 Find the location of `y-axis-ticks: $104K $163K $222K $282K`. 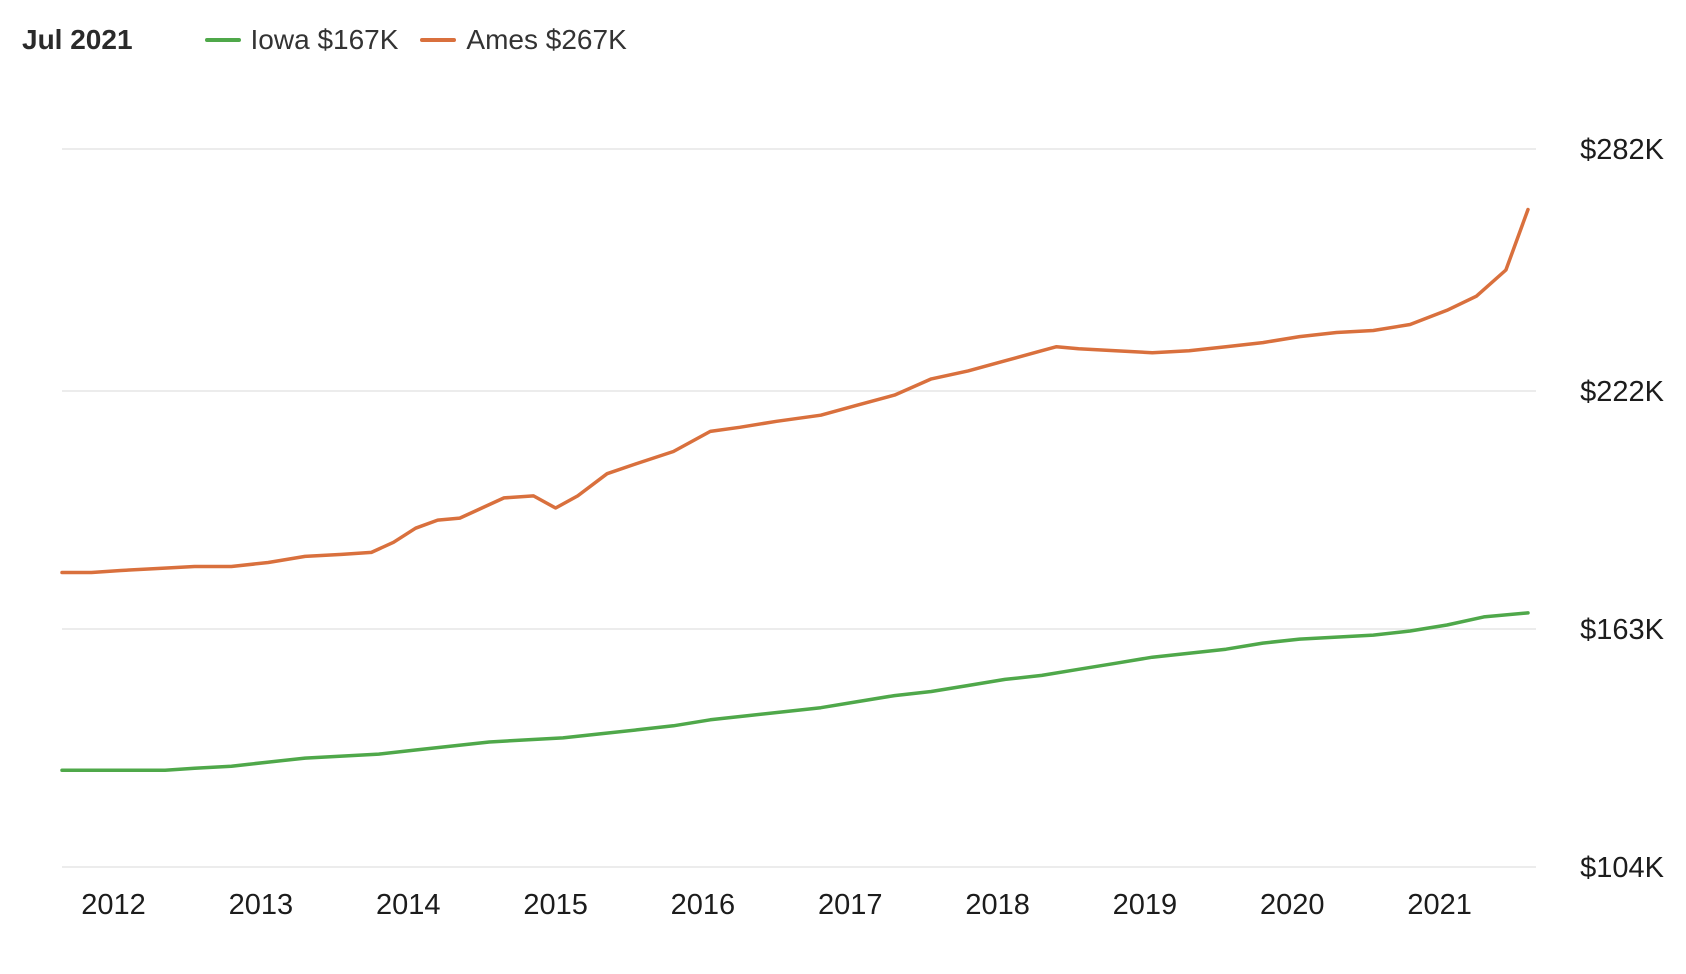

y-axis-ticks: $104K $163K $222K $282K is located at coordinates (1622, 509).